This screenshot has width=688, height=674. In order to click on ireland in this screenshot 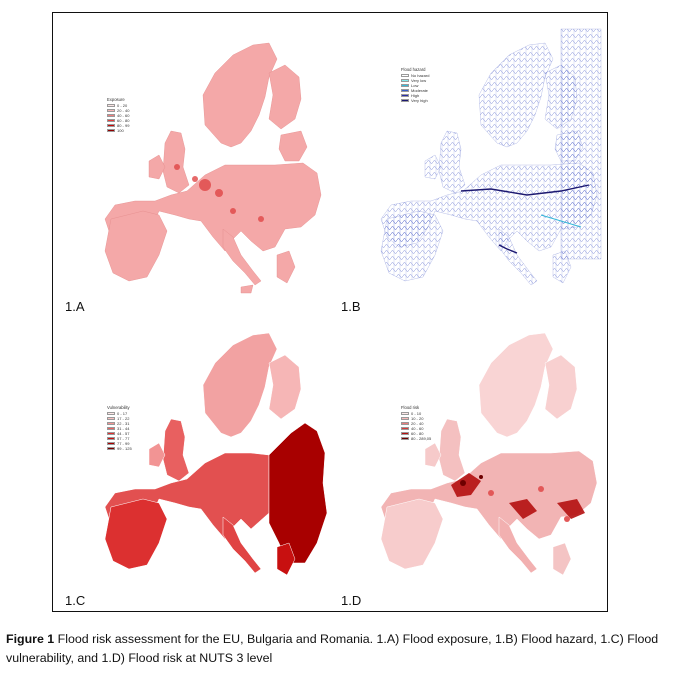, I will do `click(157, 167)`.